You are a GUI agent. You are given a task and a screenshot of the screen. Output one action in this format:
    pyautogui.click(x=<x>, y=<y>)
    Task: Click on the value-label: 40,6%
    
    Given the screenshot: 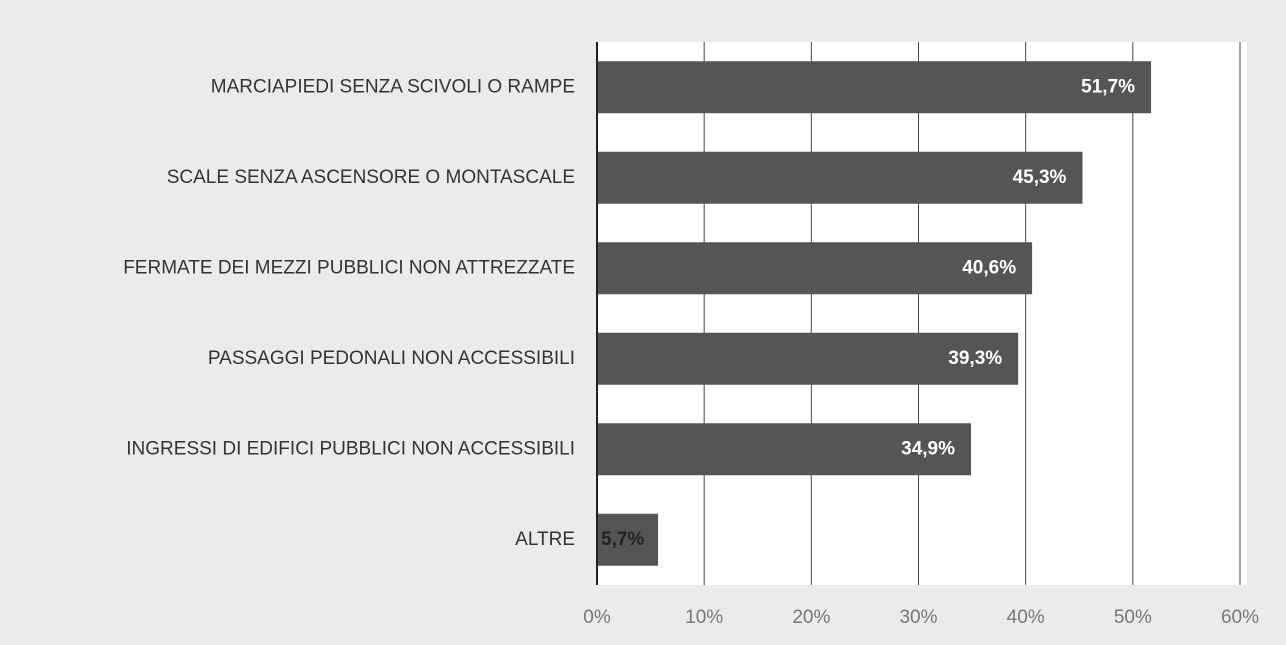 What is the action you would take?
    pyautogui.click(x=989, y=267)
    